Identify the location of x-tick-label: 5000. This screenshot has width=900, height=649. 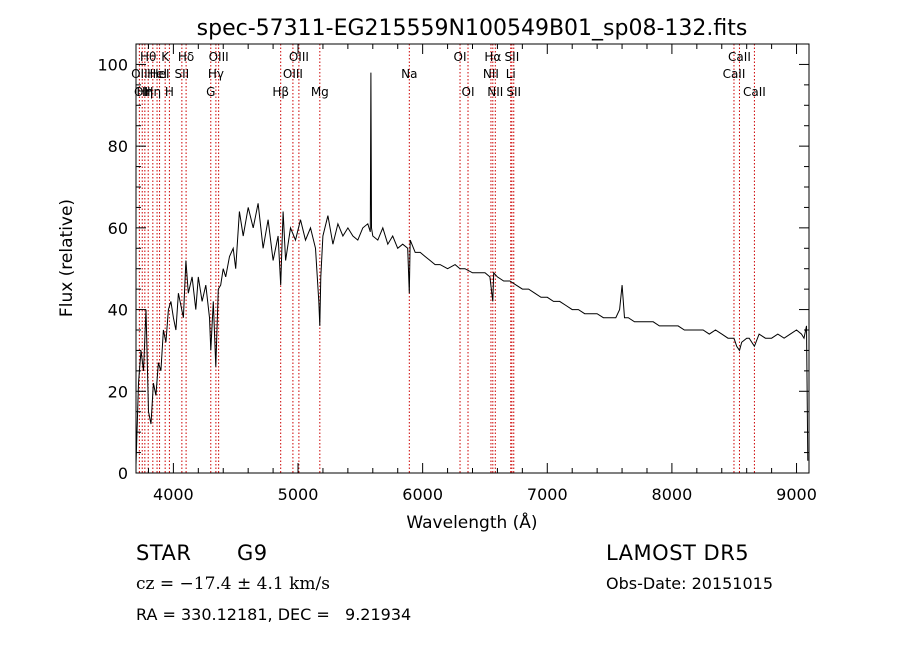
(298, 494).